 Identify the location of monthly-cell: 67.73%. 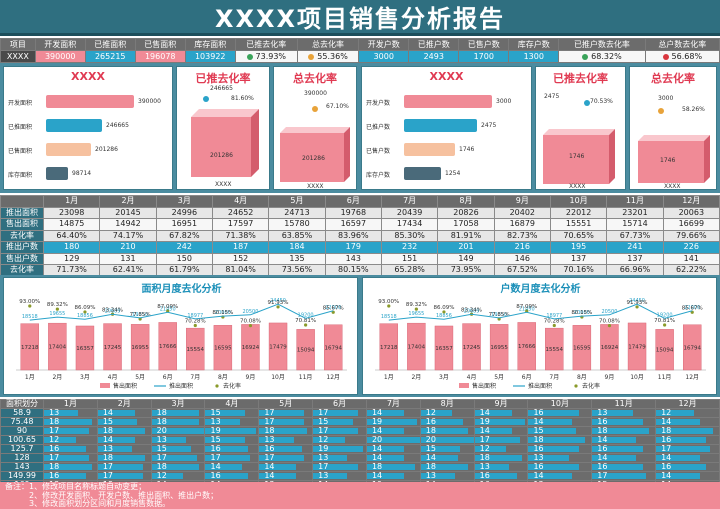
(635, 235).